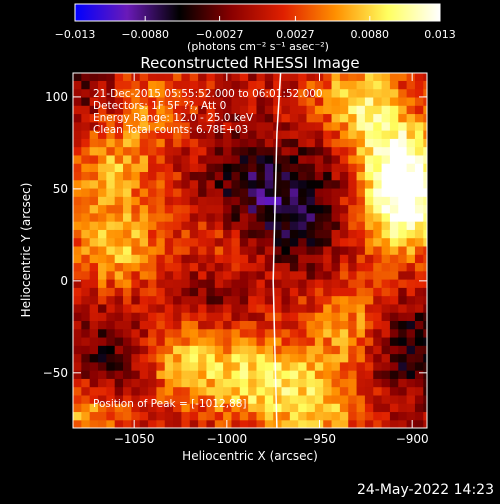  Describe the element at coordinates (257, 12) in the screenshot. I see `colorbar-gradient` at that location.